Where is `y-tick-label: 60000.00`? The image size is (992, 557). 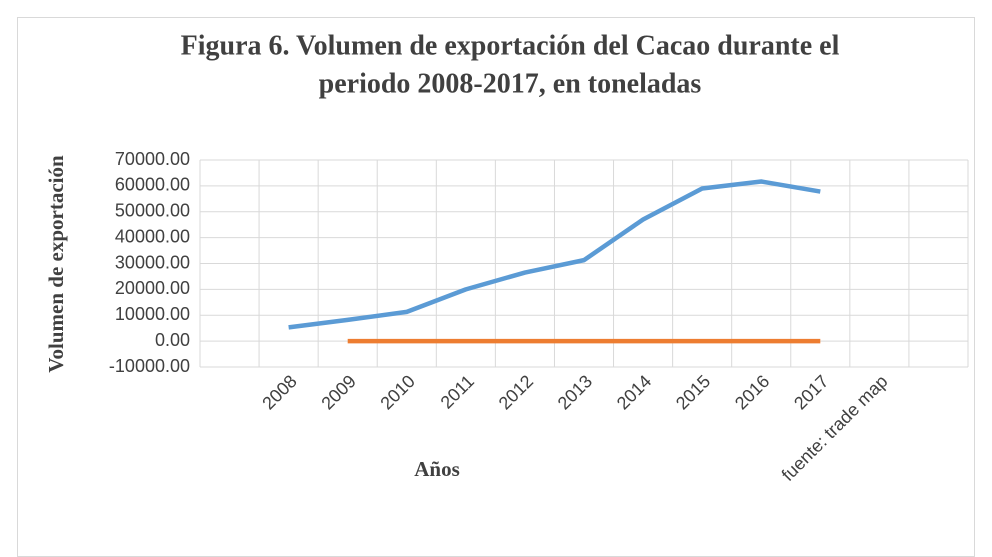 y-tick-label: 60000.00 is located at coordinates (152, 185).